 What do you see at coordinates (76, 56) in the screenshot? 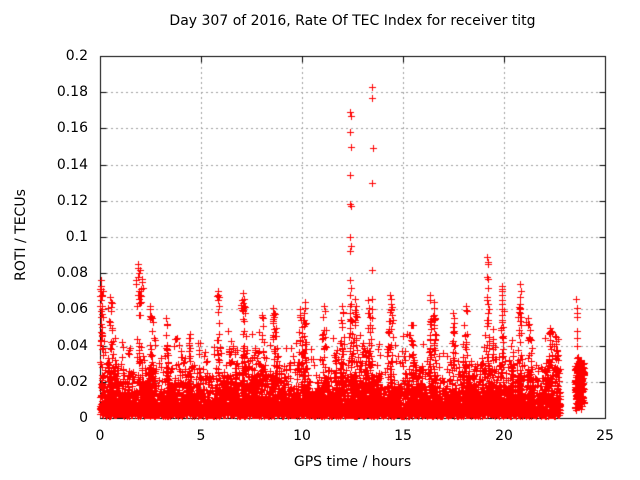
I see `y-tick-label: 0.2` at bounding box center [76, 56].